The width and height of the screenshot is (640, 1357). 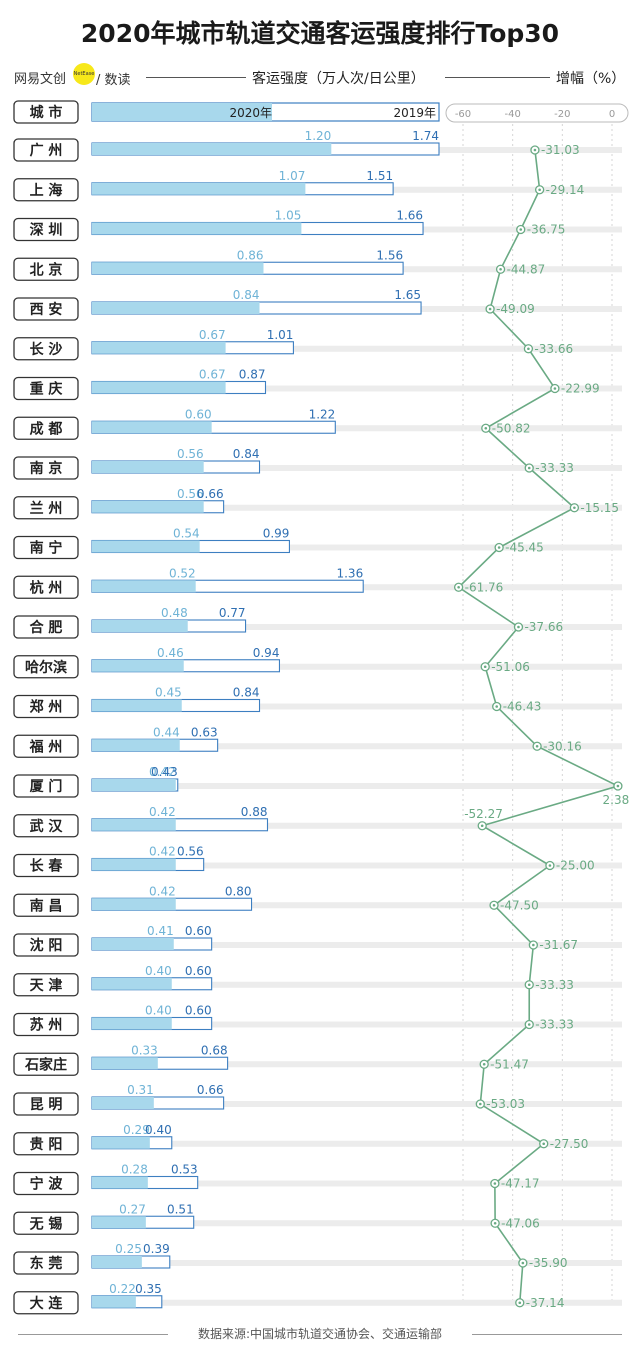 What do you see at coordinates (158, 971) in the screenshot?
I see `value-label-2020: 0.40` at bounding box center [158, 971].